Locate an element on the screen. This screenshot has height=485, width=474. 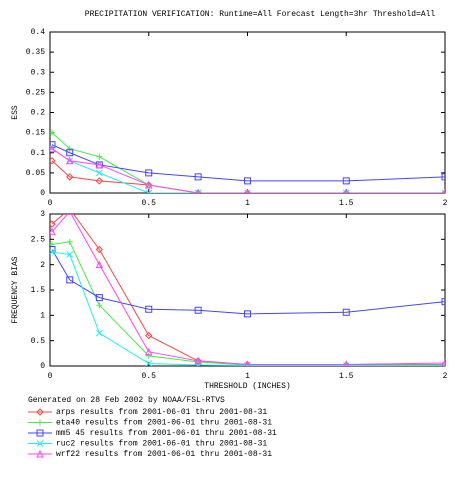
y-tick-label: 1.5 is located at coordinates (38, 290).